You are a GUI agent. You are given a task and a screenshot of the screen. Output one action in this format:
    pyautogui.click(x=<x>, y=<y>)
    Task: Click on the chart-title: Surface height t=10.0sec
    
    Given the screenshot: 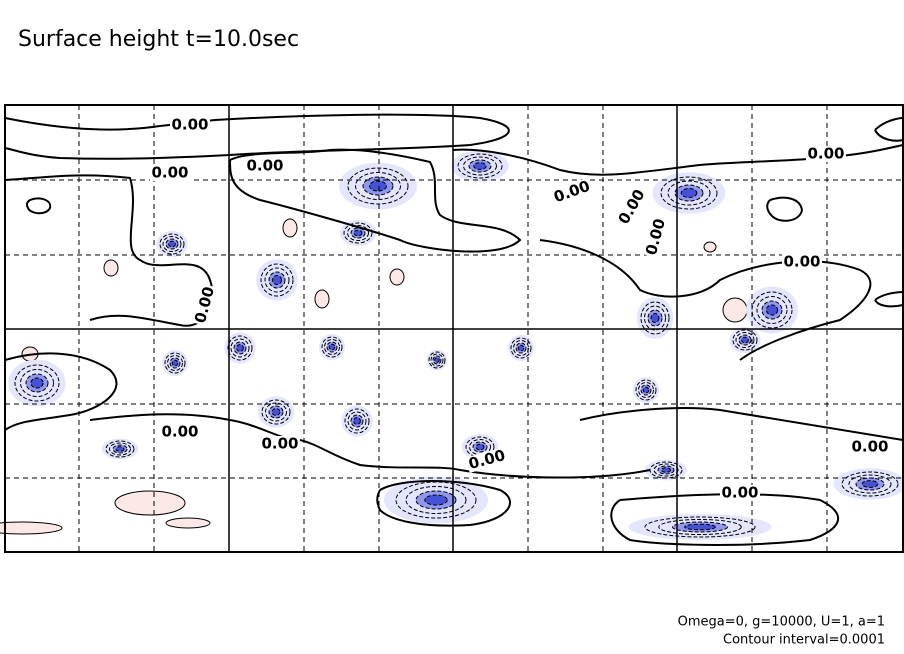 What is the action you would take?
    pyautogui.click(x=158, y=39)
    